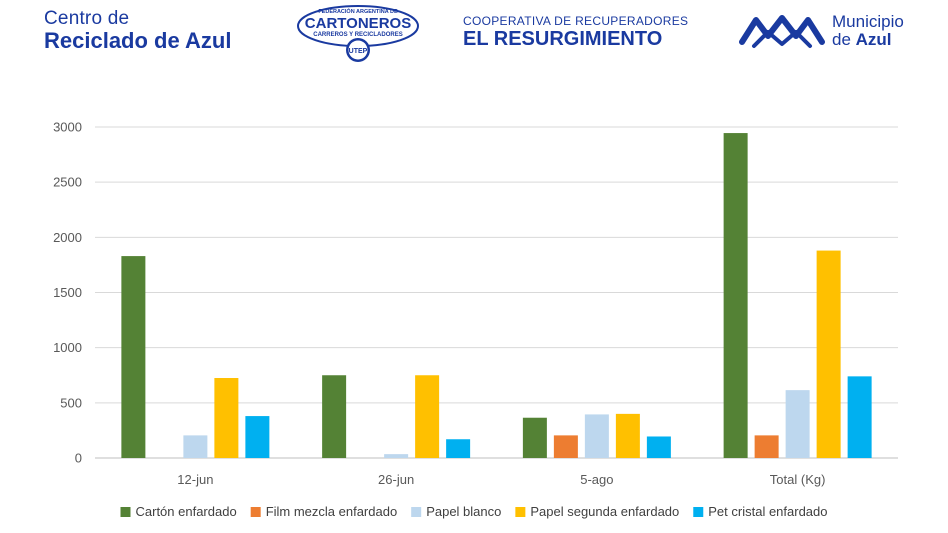 This screenshot has width=948, height=533. I want to click on federacion-top-text: FEDERACIÓN ARGENTINA DE, so click(358, 11).